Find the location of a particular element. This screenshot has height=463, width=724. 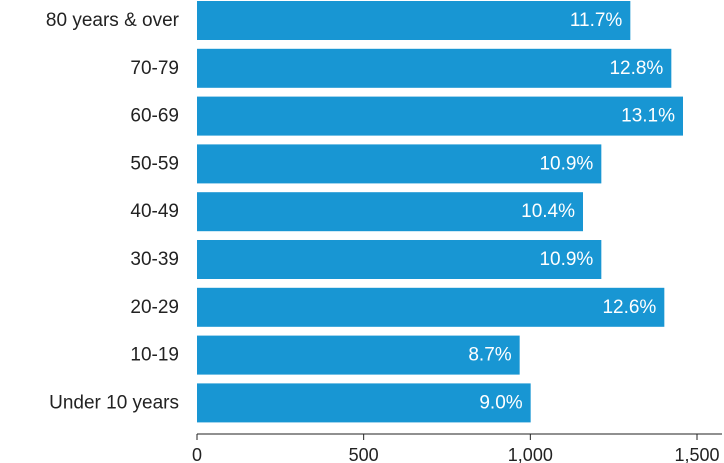

bar-data-label: 8.7% is located at coordinates (489, 355).